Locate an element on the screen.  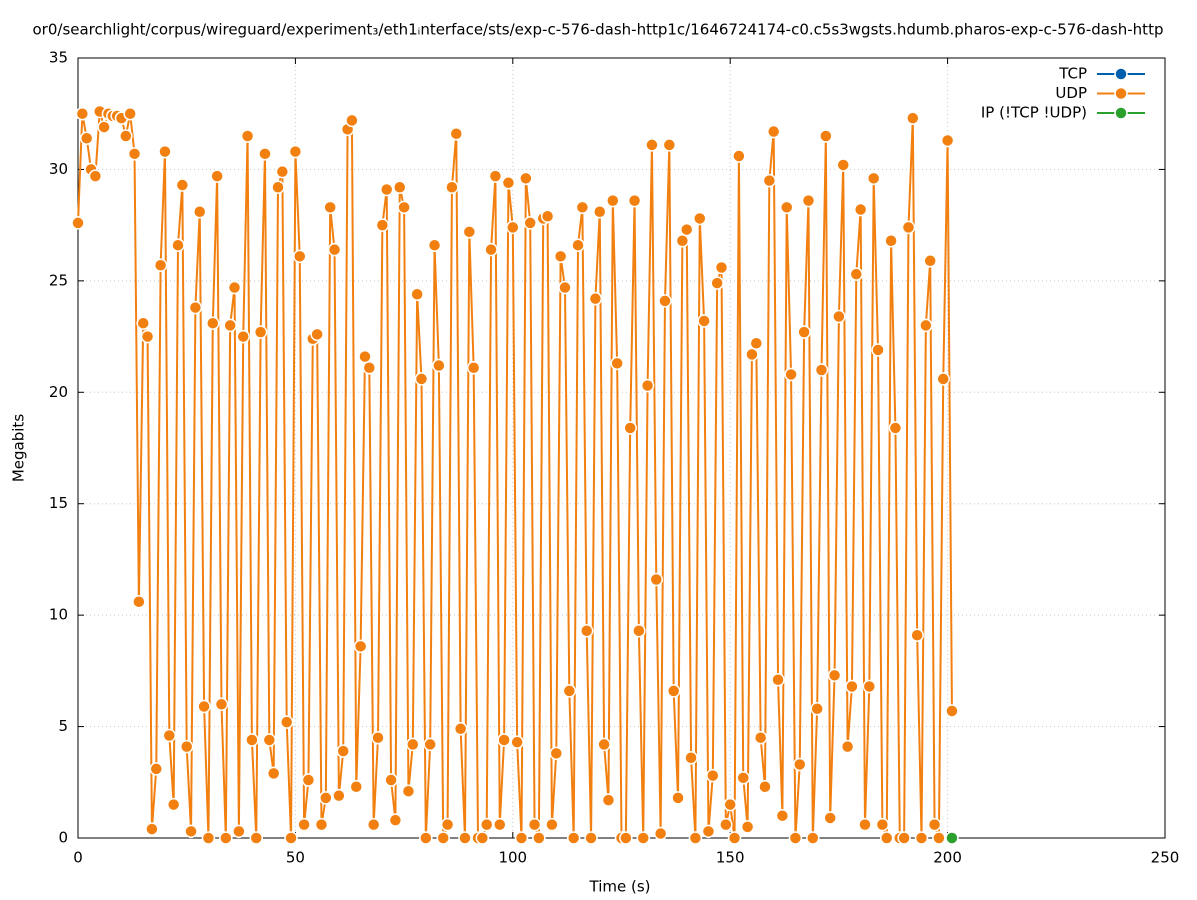
y-tick-label: 5 is located at coordinates (63, 726).